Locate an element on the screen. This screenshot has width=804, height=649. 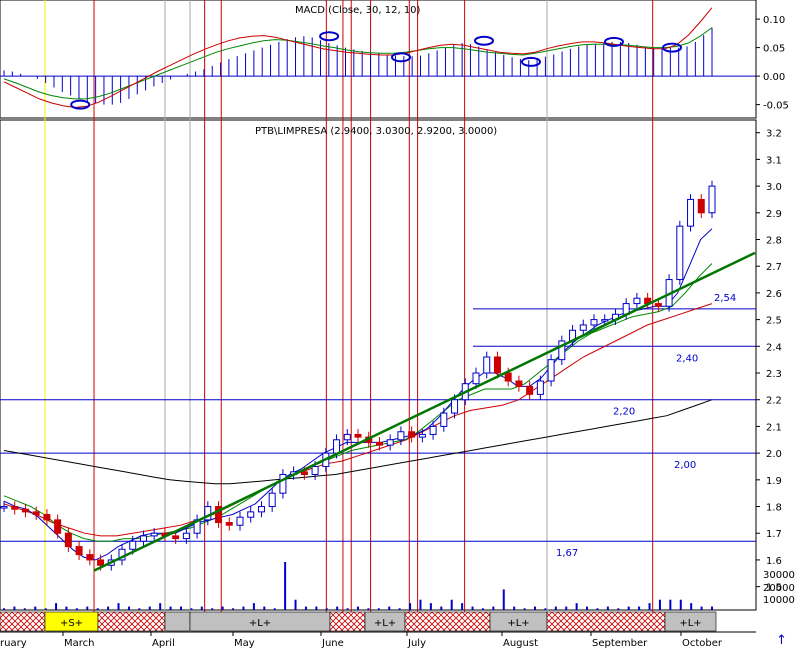
month-label: October is located at coordinates (702, 643).